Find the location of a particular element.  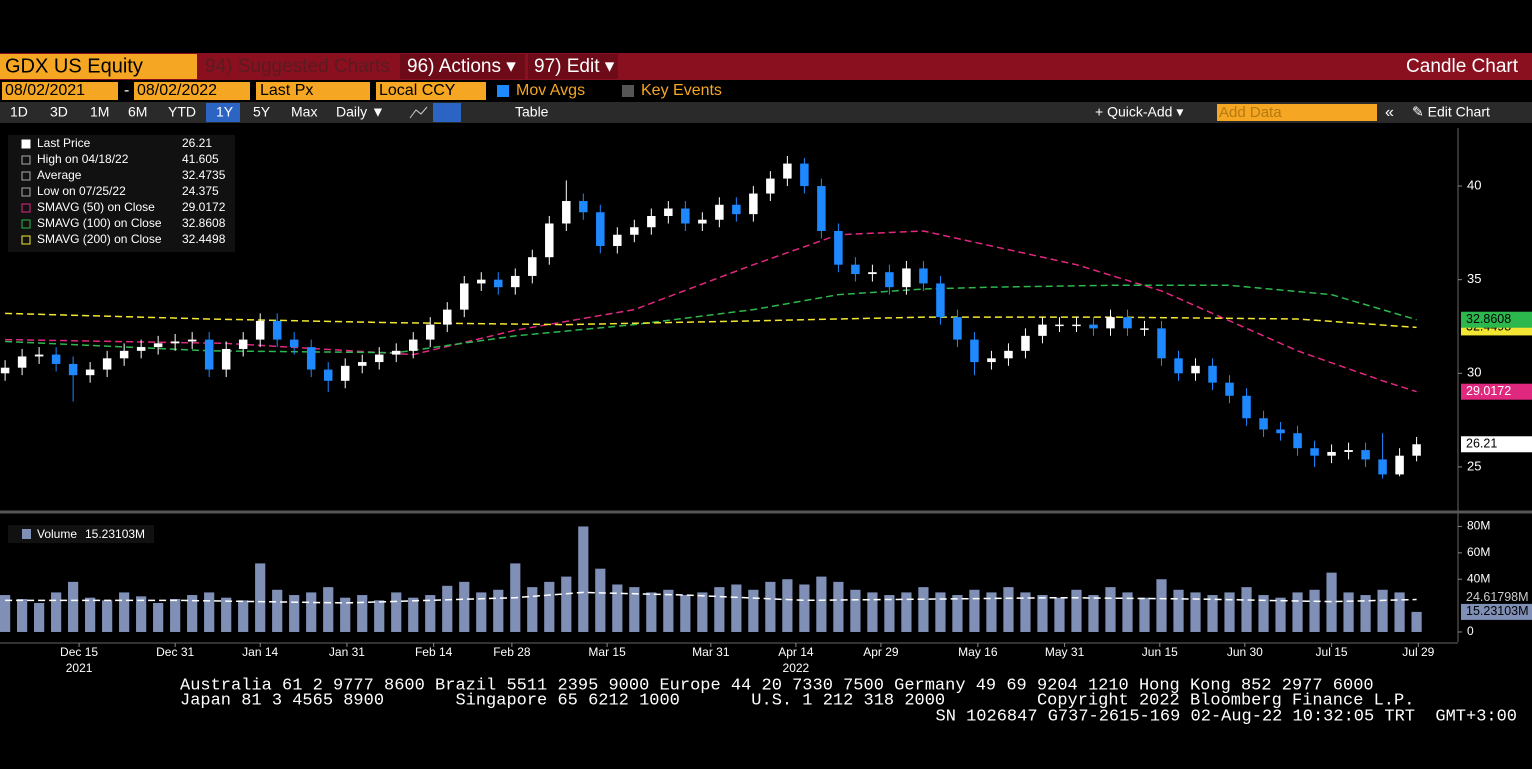

quick-add: + Quick-Add ▾ is located at coordinates (1139, 112).